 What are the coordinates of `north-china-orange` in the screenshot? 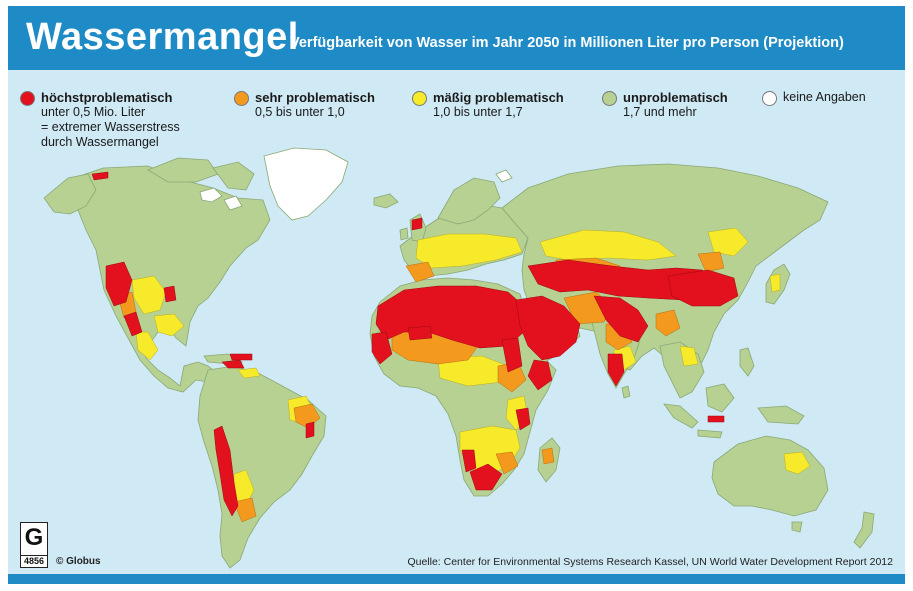 It's located at (711, 262).